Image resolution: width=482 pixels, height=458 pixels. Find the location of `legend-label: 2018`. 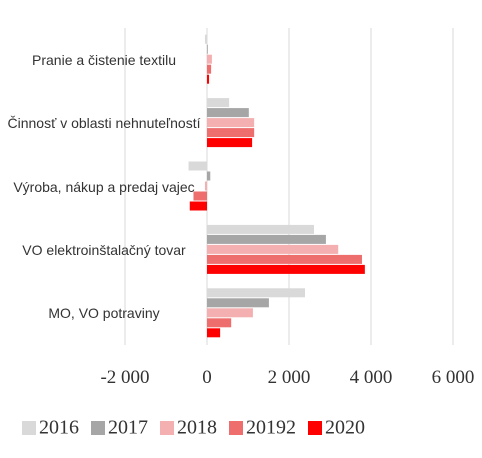

legend-label: 2018 is located at coordinates (197, 428).